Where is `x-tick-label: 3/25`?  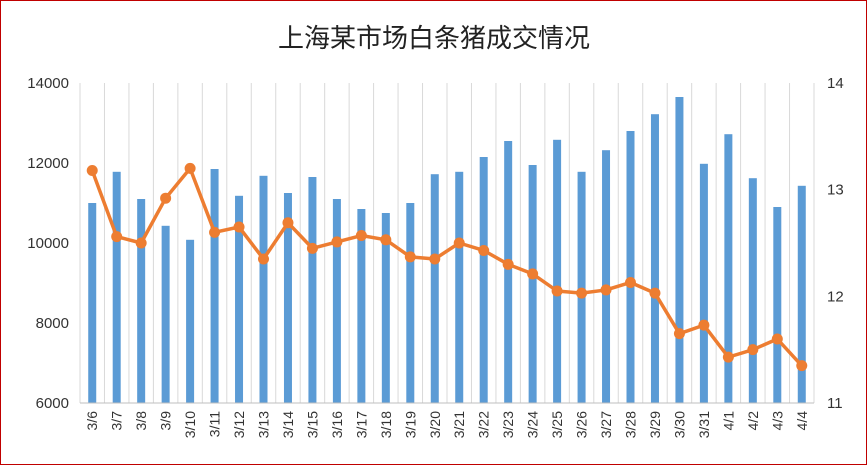 x-tick-label: 3/25 is located at coordinates (557, 424).